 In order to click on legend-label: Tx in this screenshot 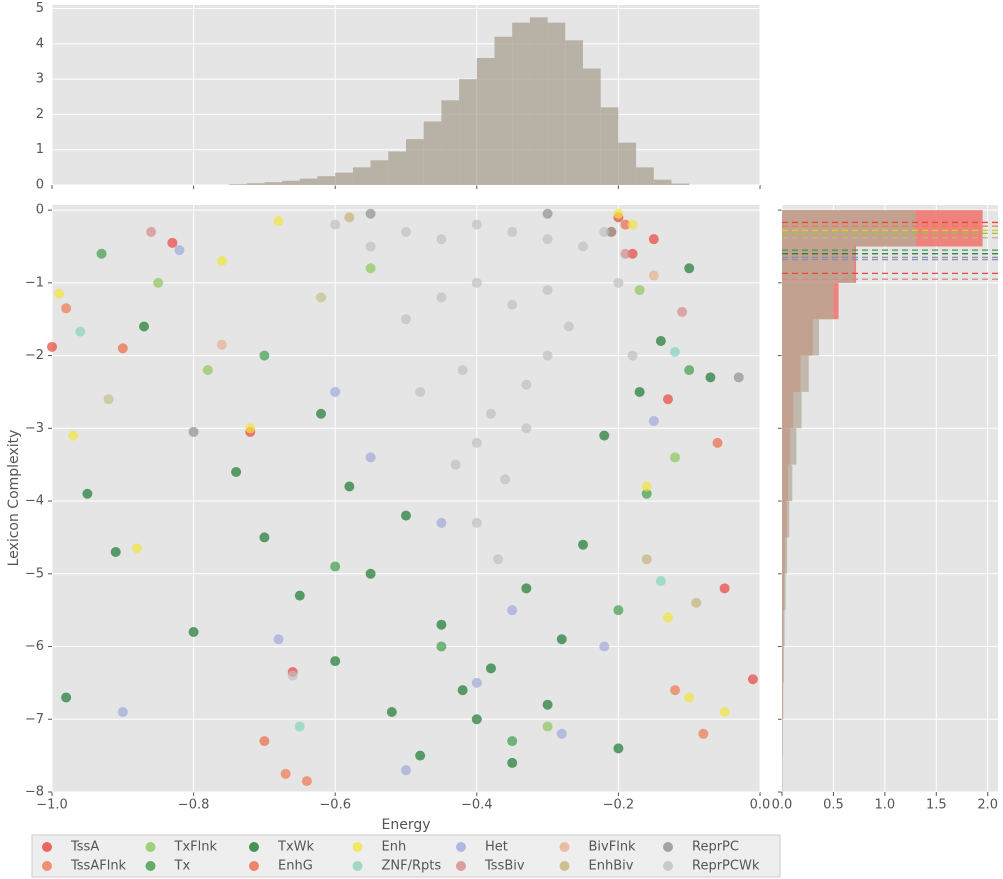, I will do `click(182, 866)`.